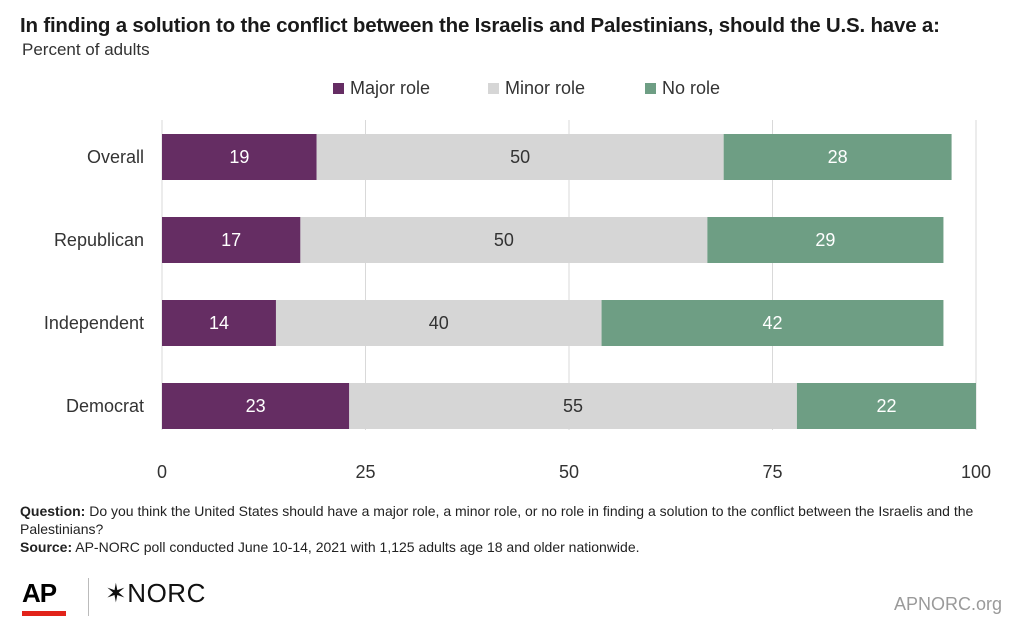  Describe the element at coordinates (88, 597) in the screenshot. I see `logo-divider` at that location.